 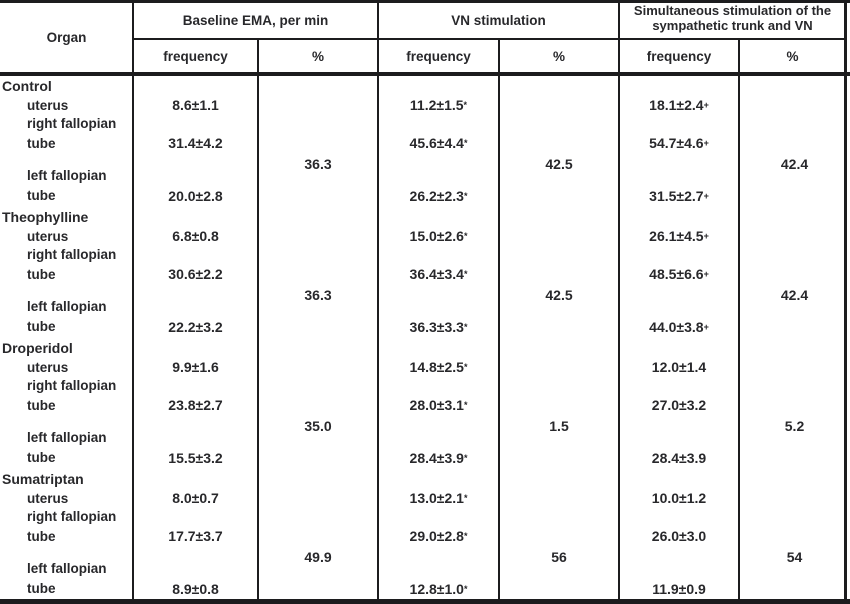 What do you see at coordinates (679, 588) in the screenshot?
I see `cell-sim-frequency: 11.9±0.9` at bounding box center [679, 588].